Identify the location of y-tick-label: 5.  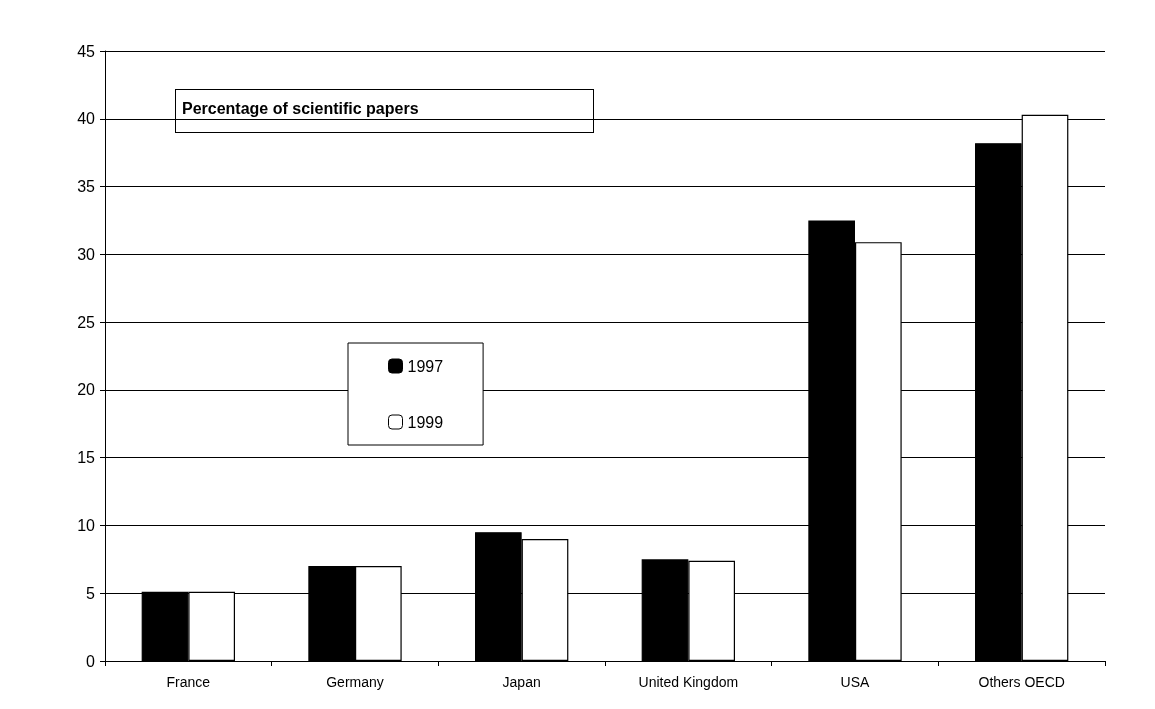
(91, 593).